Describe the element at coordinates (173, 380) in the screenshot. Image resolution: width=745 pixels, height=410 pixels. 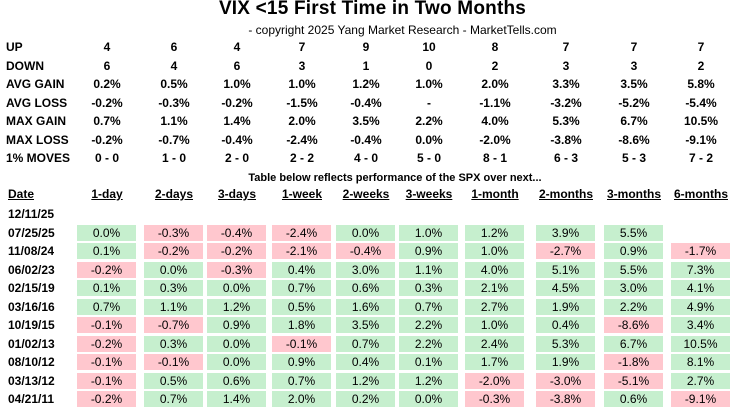
I see `performance-cell: 0.5%` at that location.